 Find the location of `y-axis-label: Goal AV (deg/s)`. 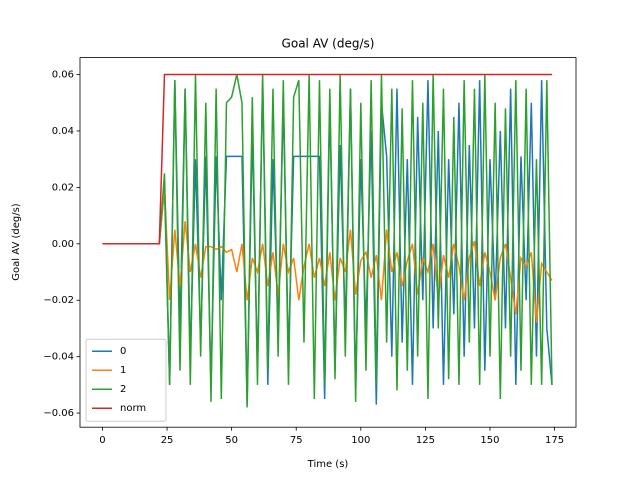

y-axis-label: Goal AV (deg/s) is located at coordinates (16, 242).